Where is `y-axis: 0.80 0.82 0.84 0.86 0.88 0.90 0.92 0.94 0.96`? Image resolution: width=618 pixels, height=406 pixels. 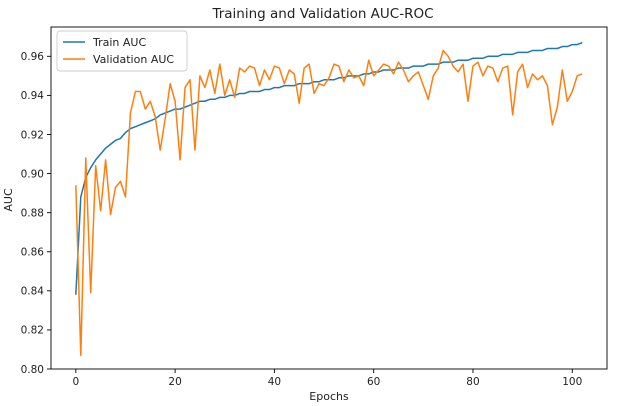 y-axis: 0.80 0.82 0.84 0.86 0.88 0.90 0.92 0.94 0.96 is located at coordinates (36, 213).